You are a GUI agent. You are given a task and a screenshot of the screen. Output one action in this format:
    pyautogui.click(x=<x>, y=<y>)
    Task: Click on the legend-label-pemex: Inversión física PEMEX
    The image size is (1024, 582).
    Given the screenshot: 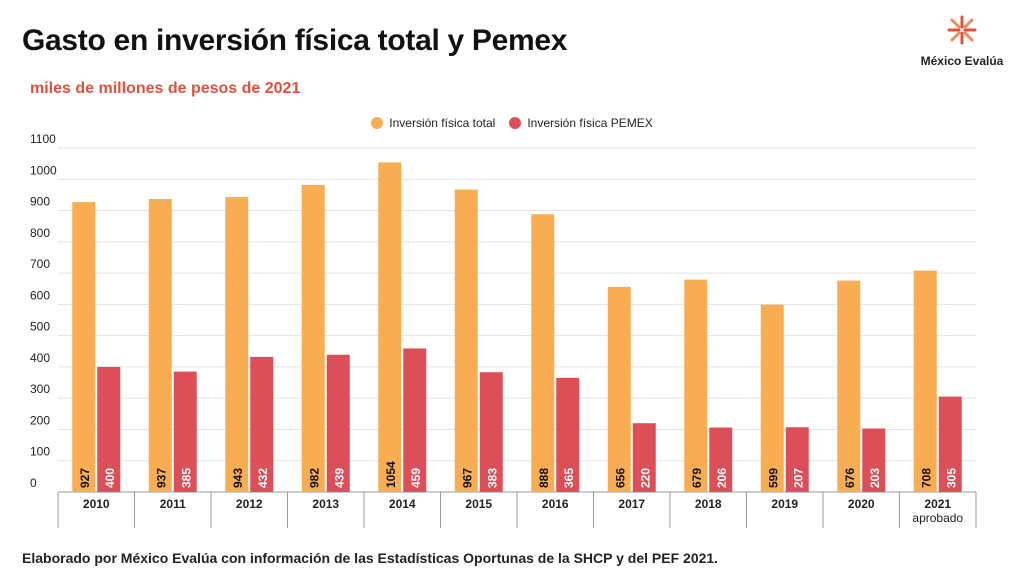 What is the action you would take?
    pyautogui.click(x=590, y=123)
    